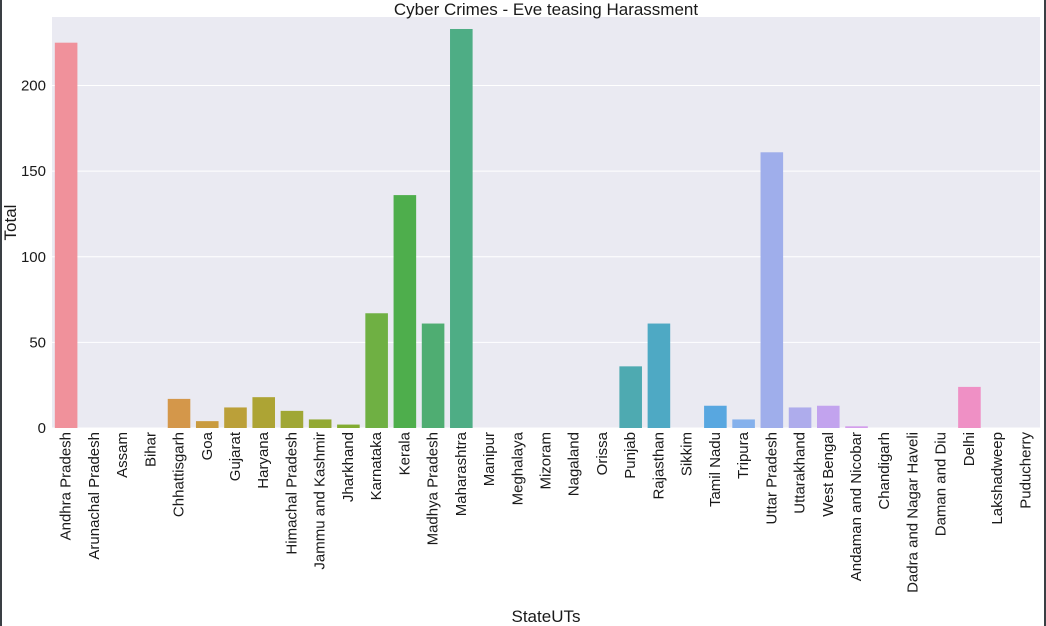  Describe the element at coordinates (320, 501) in the screenshot. I see `x-tick-label: Jammu and Kashmir` at that location.